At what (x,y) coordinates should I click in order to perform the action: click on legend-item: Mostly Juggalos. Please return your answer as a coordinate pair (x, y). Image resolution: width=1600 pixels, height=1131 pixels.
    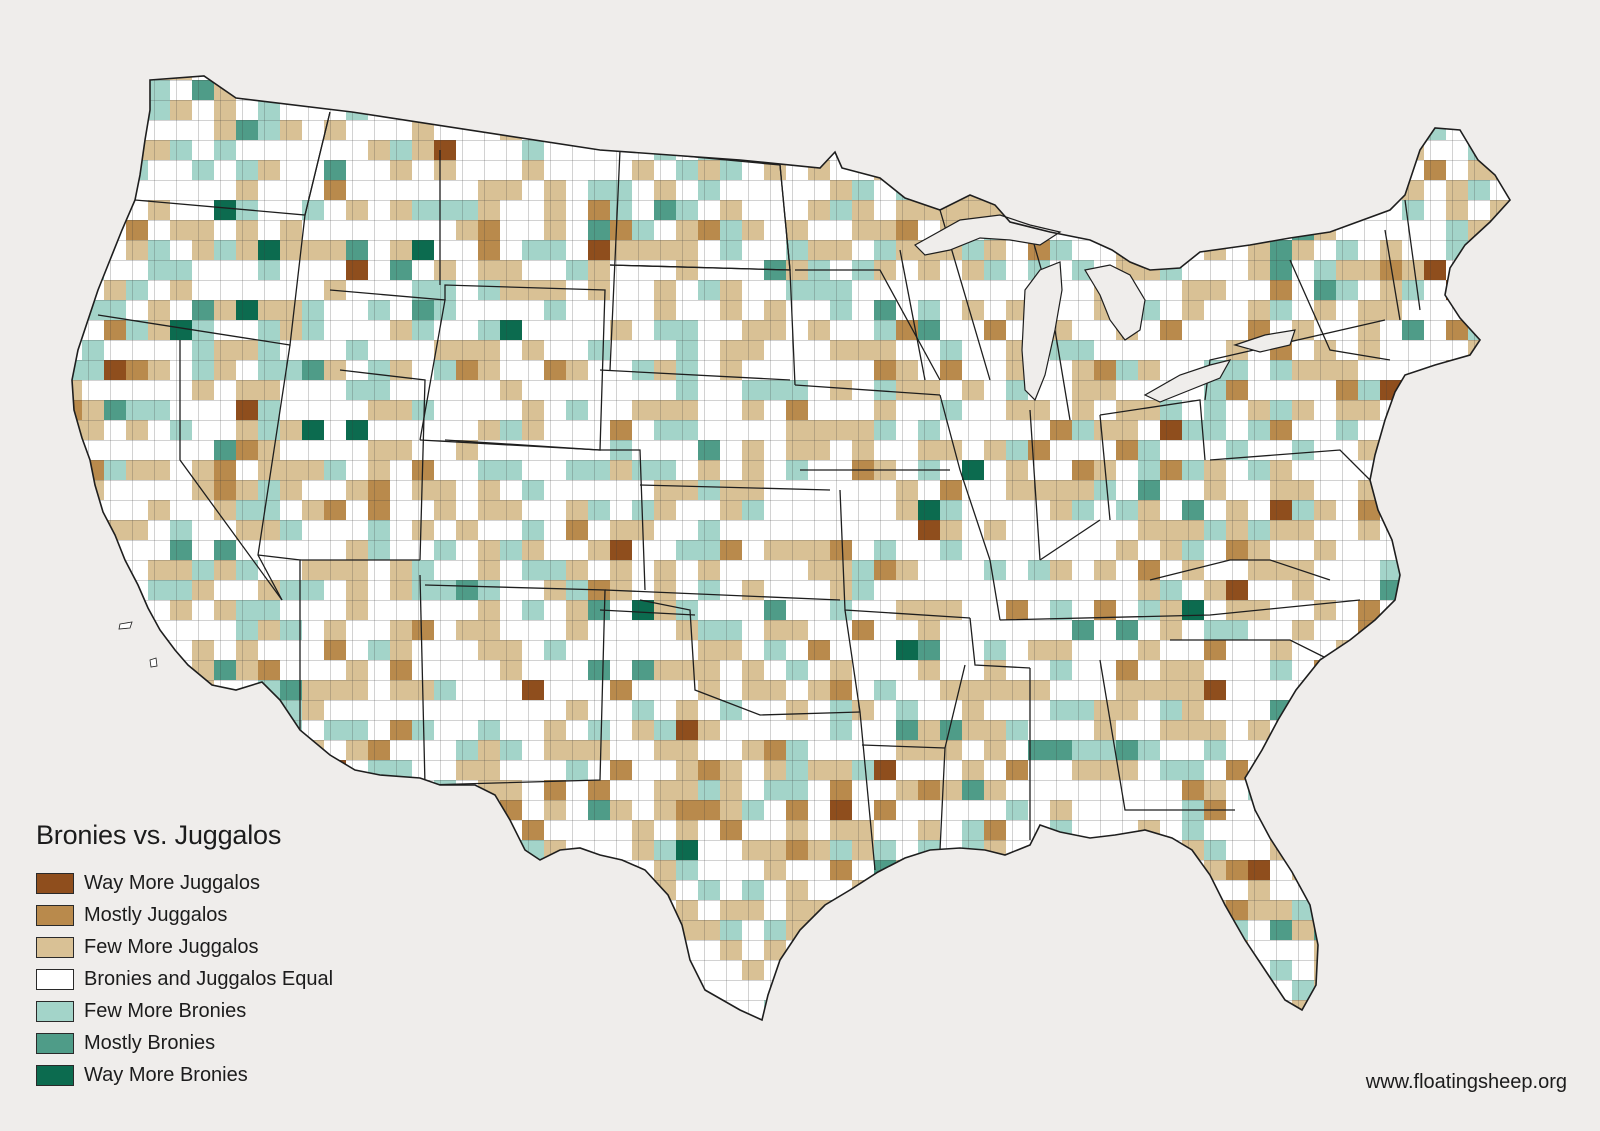
    Looking at the image, I should click on (236, 915).